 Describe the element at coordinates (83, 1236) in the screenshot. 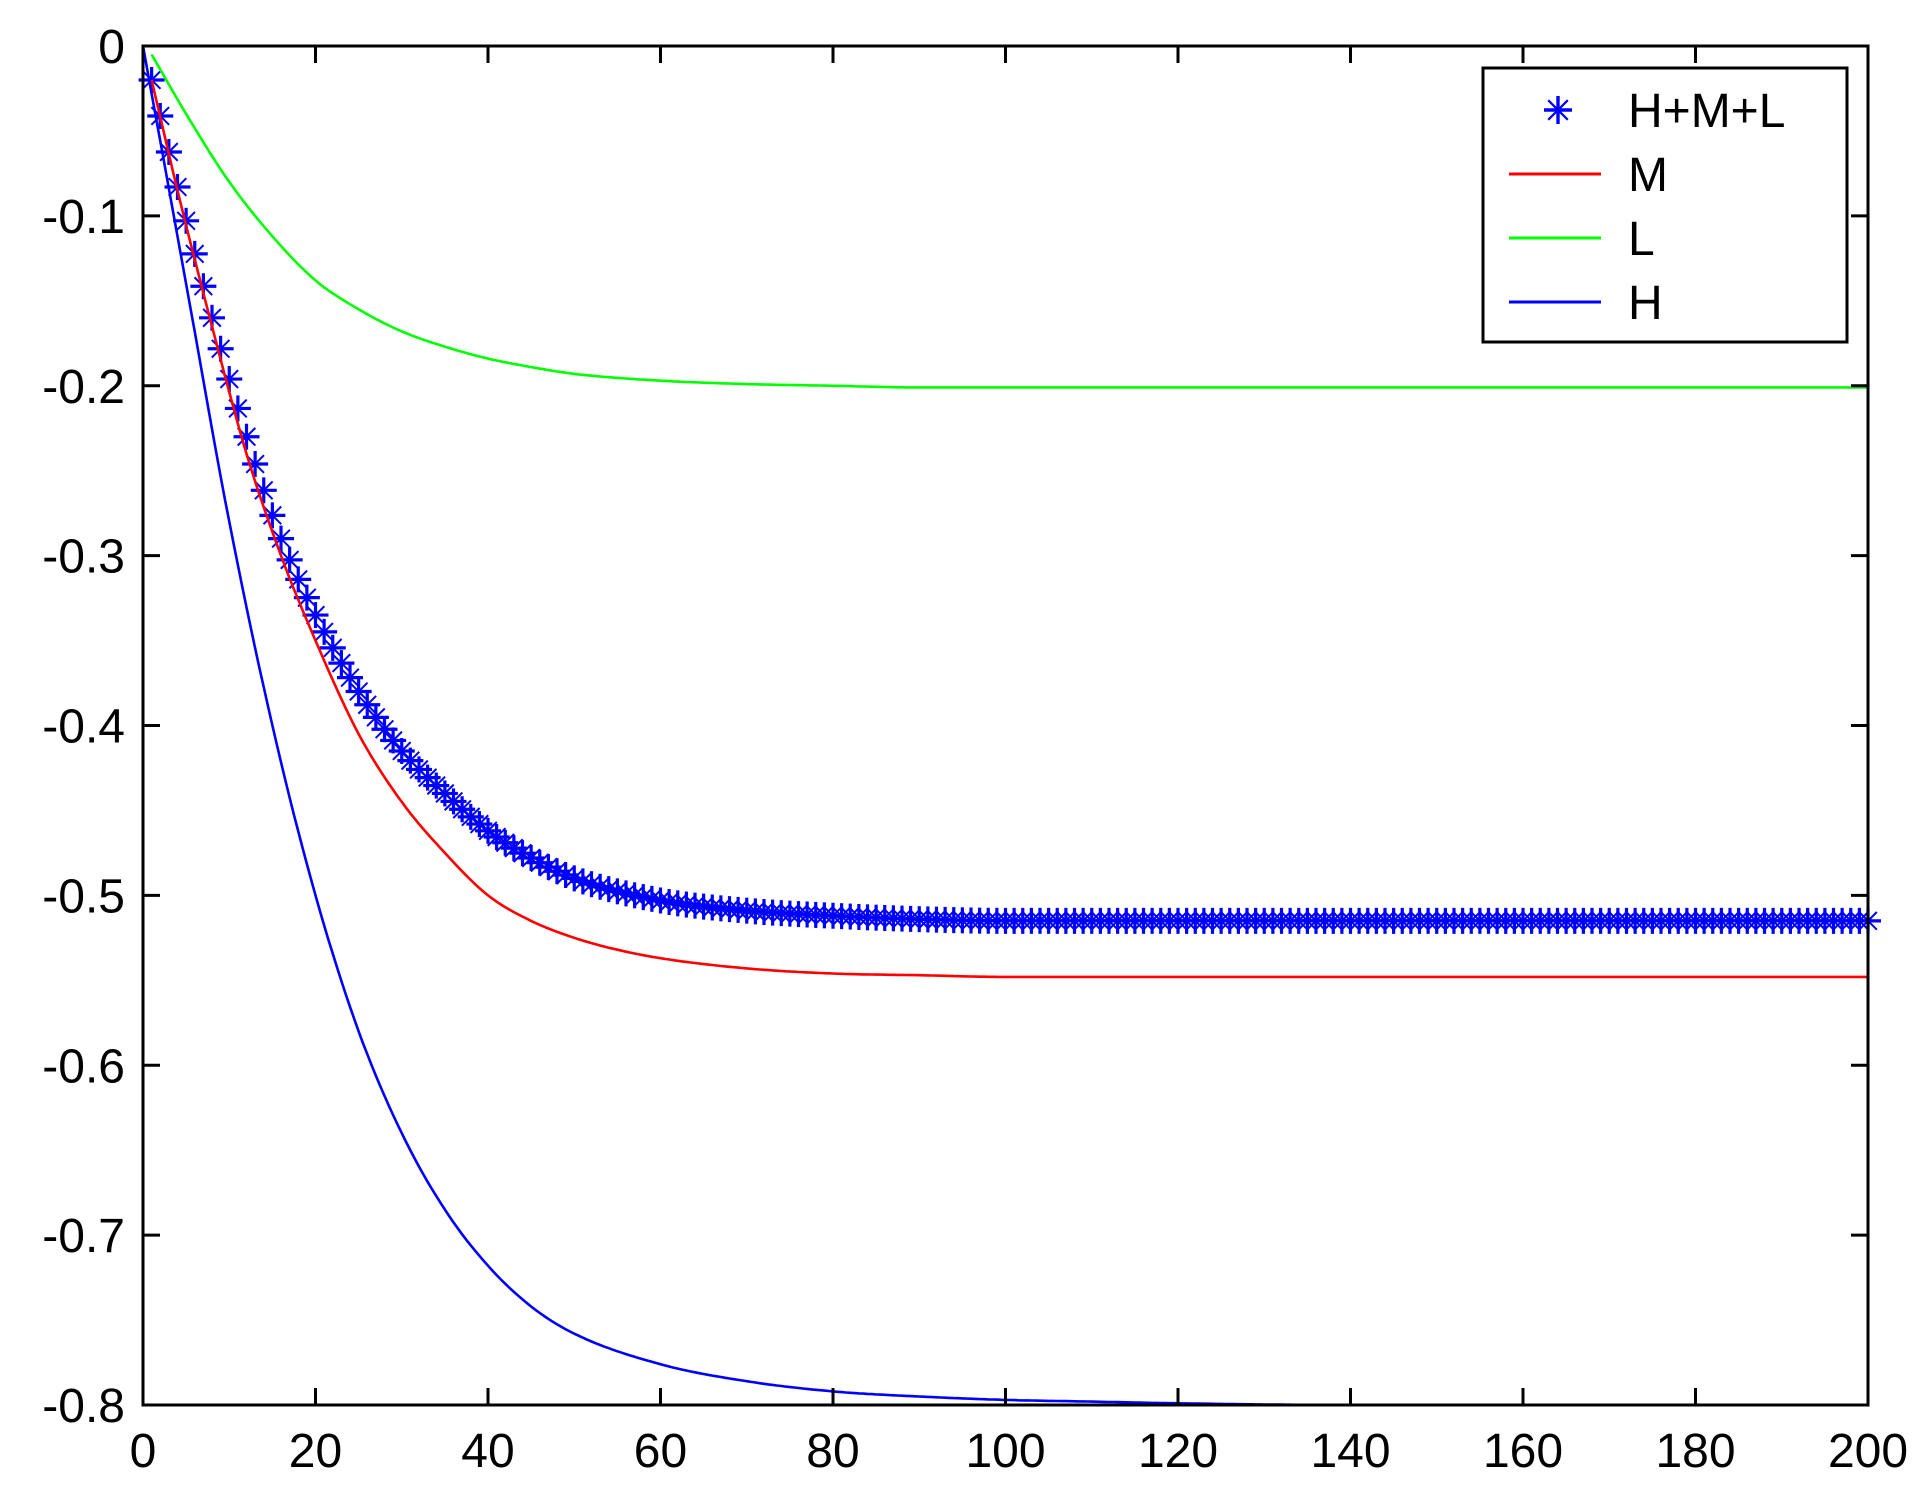

I see `y-tick-label: -0.7` at that location.